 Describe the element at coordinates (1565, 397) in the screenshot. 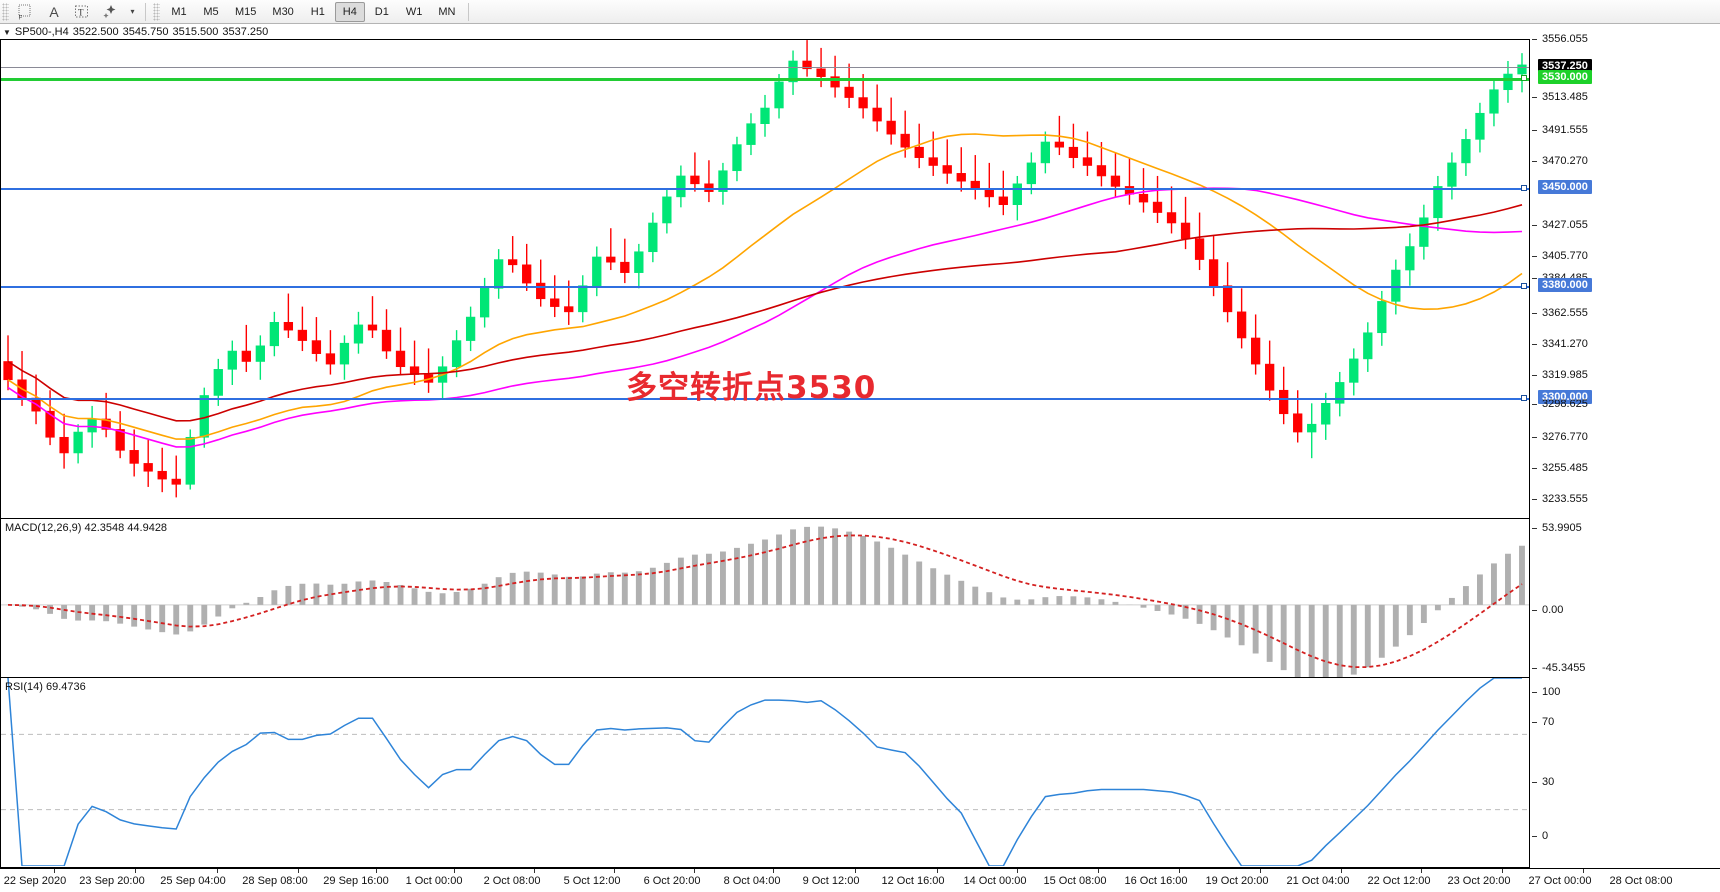

I see `price-label-3300-000: 3300.000` at that location.